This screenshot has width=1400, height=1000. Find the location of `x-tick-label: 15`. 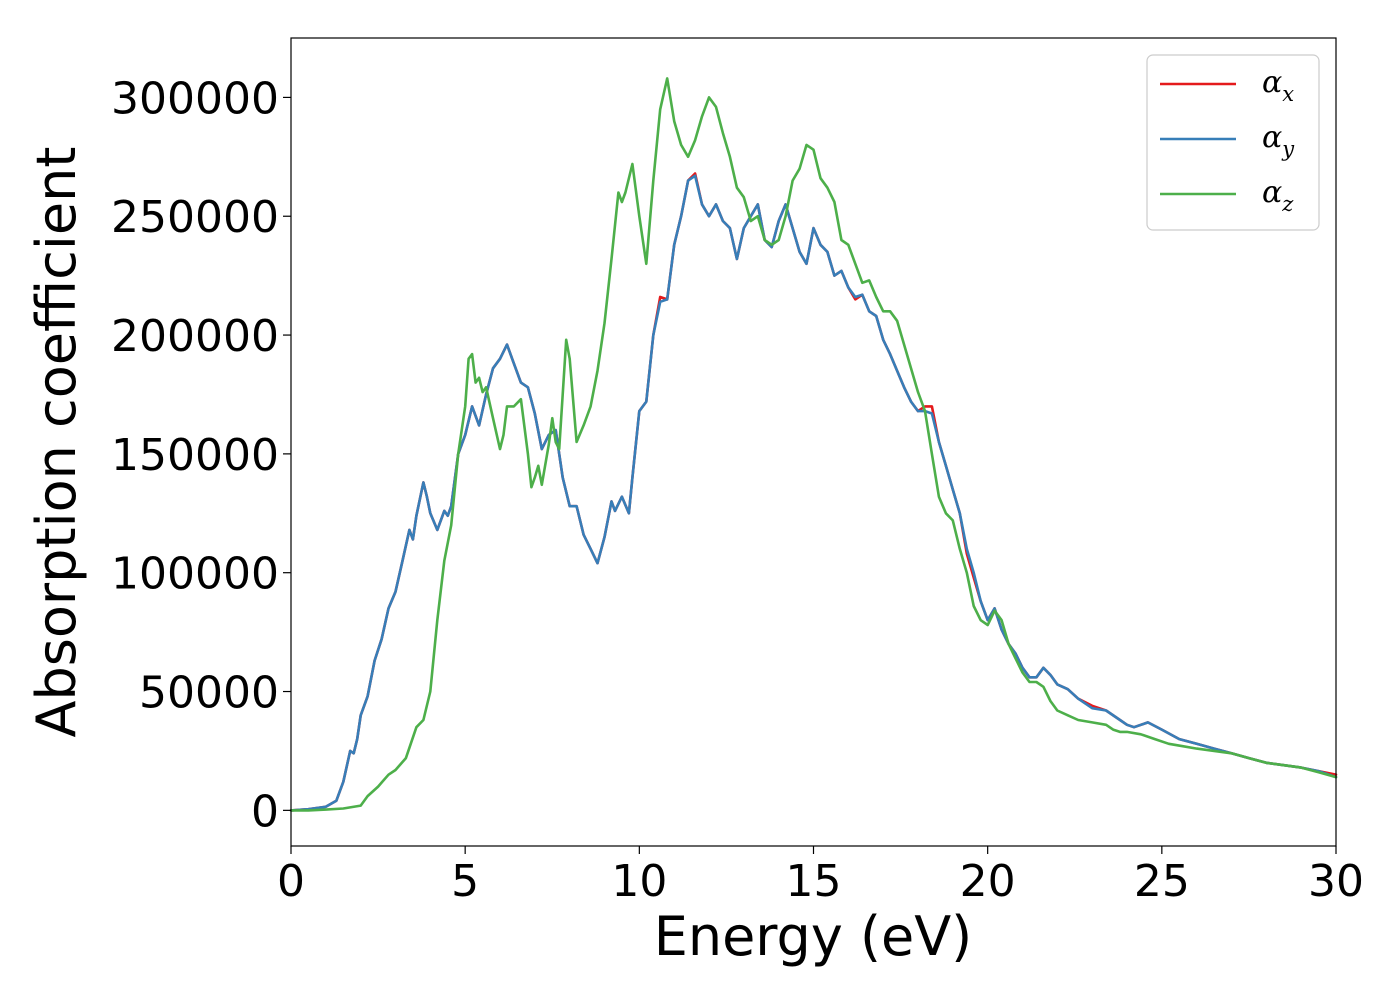

x-tick-label: 15 is located at coordinates (814, 881).